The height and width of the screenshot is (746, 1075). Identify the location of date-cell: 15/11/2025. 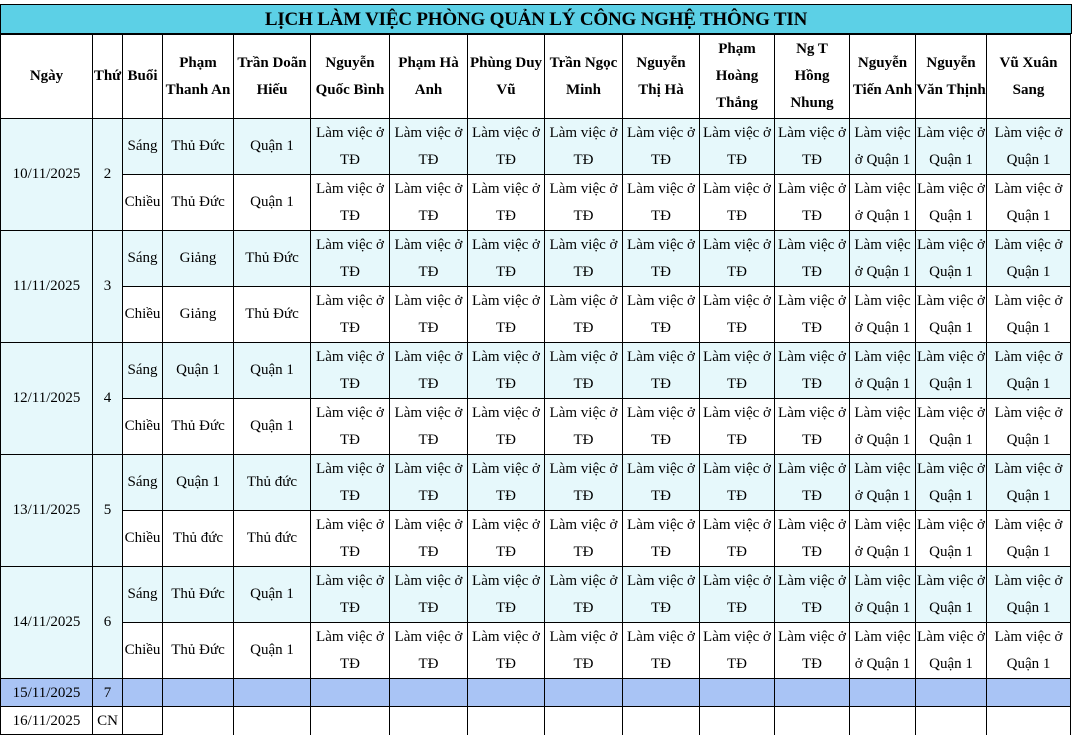
(46, 692).